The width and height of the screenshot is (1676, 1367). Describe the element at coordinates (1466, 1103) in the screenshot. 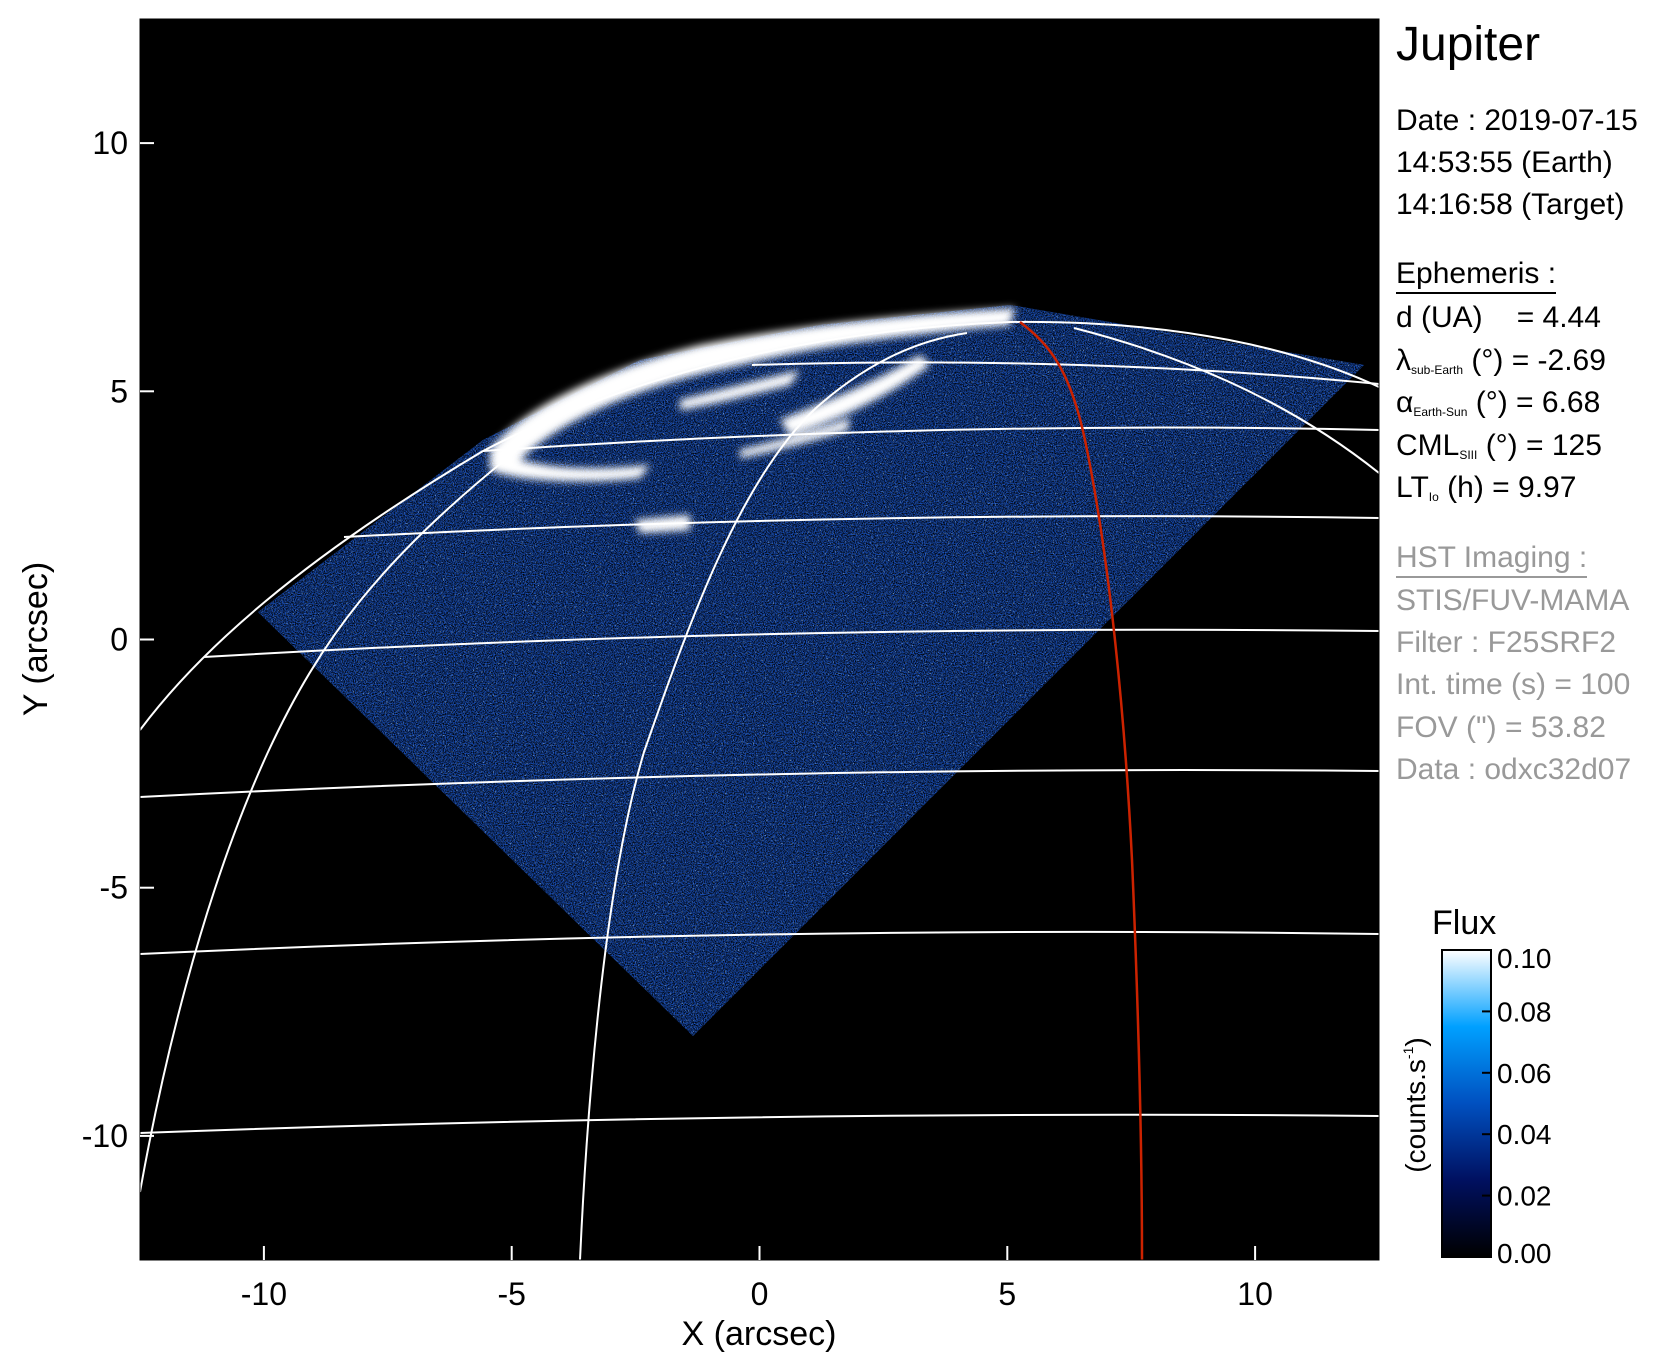

I see `colorbar` at that location.